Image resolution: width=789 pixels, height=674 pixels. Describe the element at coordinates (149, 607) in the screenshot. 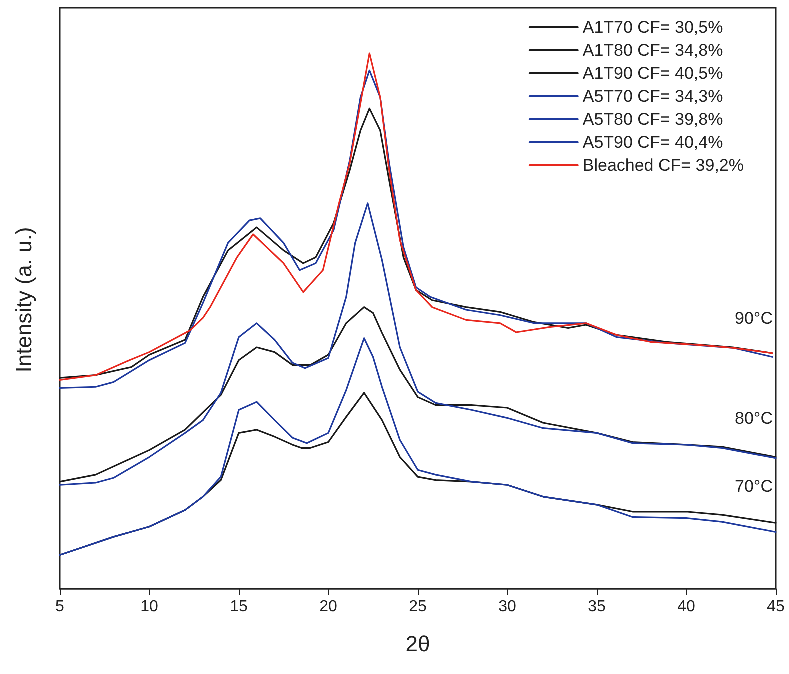

I see `x-tick-label: 10` at that location.